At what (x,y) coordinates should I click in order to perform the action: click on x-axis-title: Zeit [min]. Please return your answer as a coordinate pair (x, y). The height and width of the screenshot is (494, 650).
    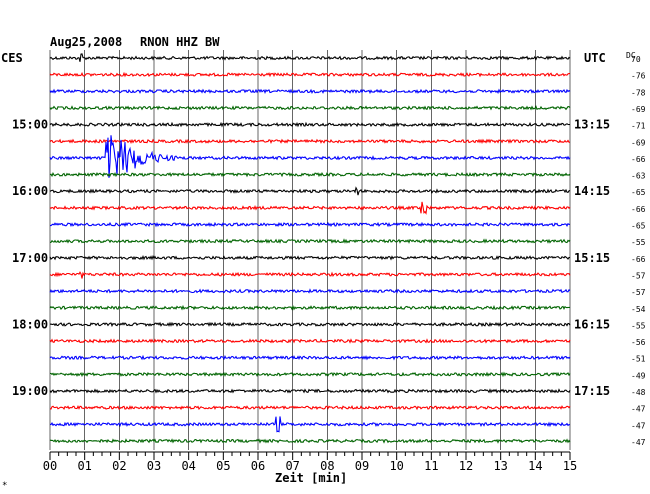
    Looking at the image, I should click on (311, 478).